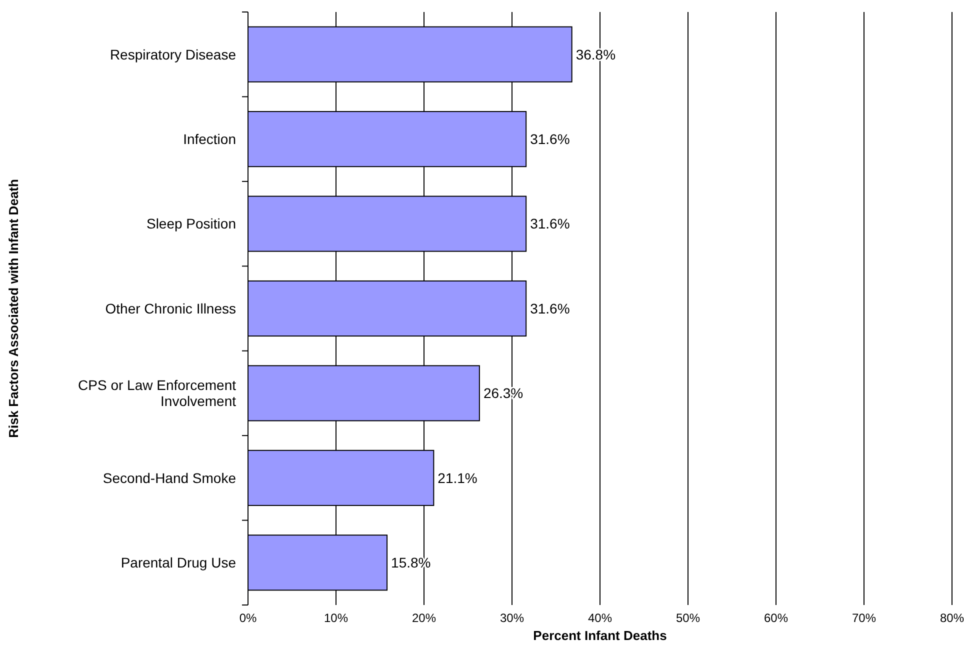 This screenshot has height=646, width=964. Describe the element at coordinates (191, 224) in the screenshot. I see `y-tick-label: Sleep Position` at that location.